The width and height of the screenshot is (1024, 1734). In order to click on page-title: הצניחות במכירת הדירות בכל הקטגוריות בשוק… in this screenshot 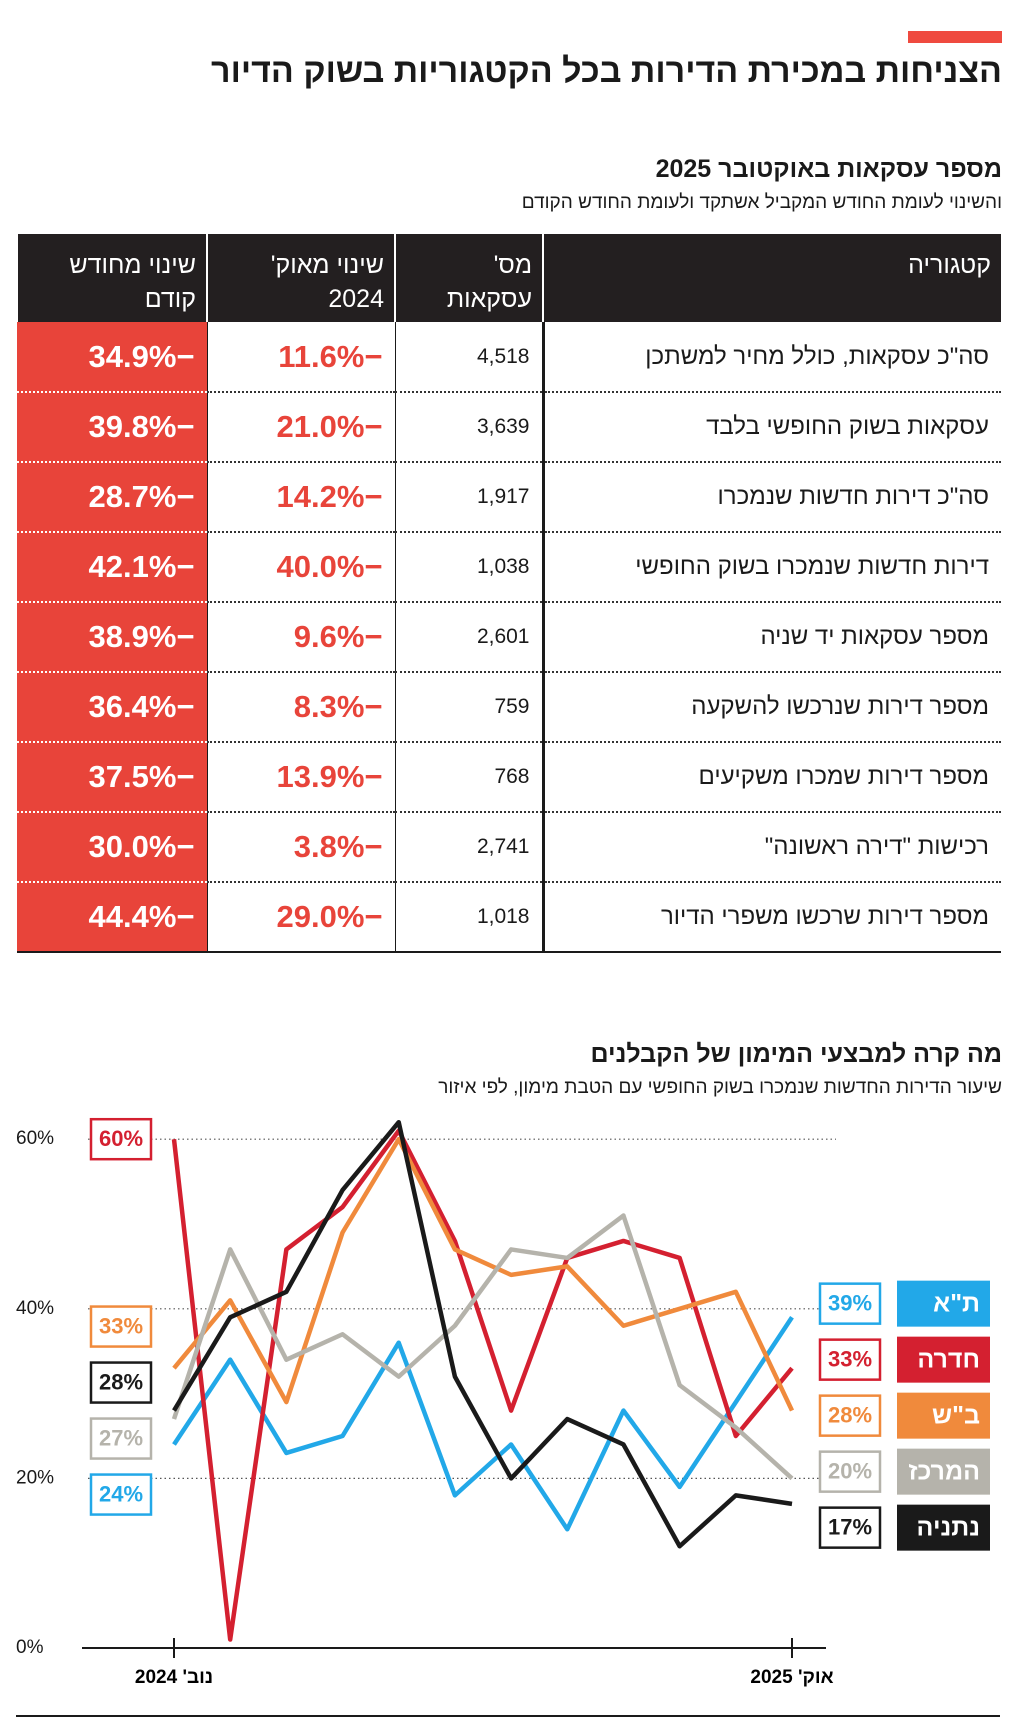, I will do `click(606, 71)`.